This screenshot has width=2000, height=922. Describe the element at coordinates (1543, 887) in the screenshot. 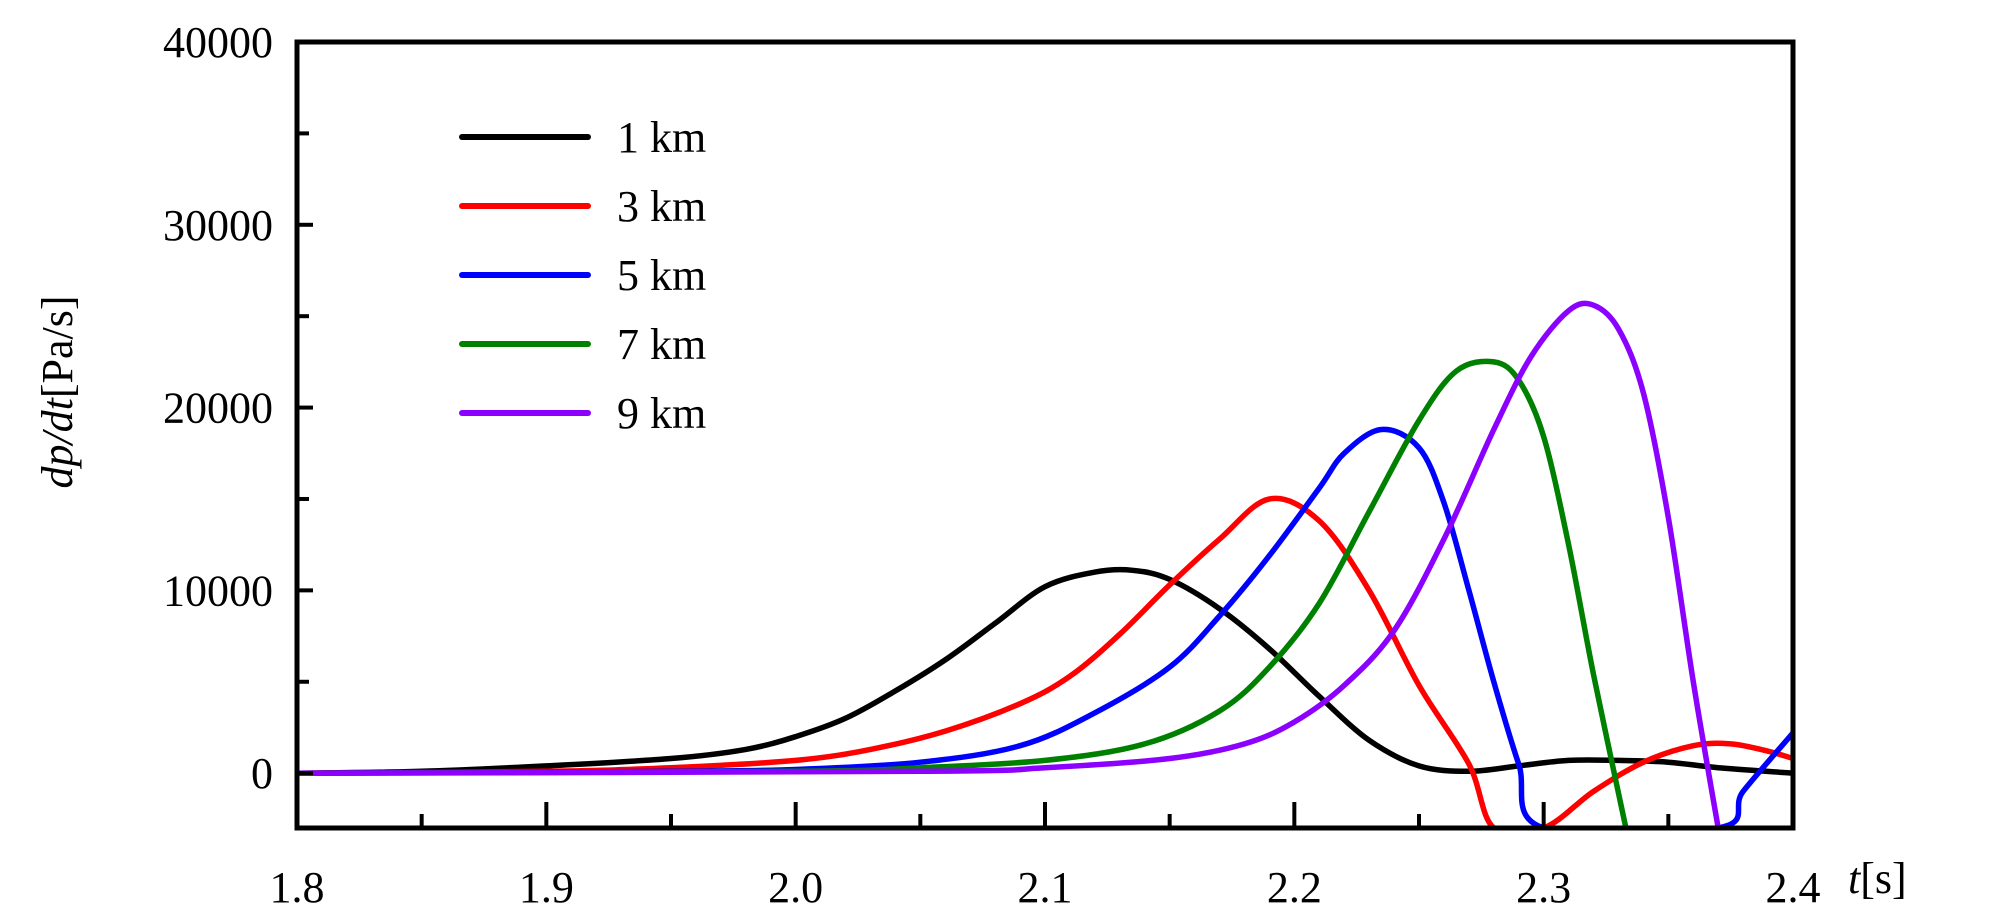

I see `x-tick-label: 2.3` at that location.